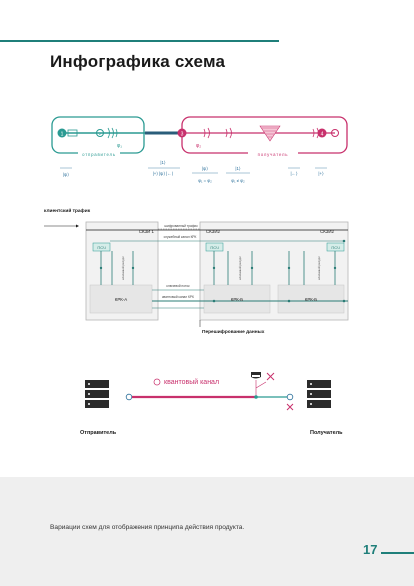 This screenshot has height=586, width=414. I want to click on cross-icon-top, so click(270, 376).